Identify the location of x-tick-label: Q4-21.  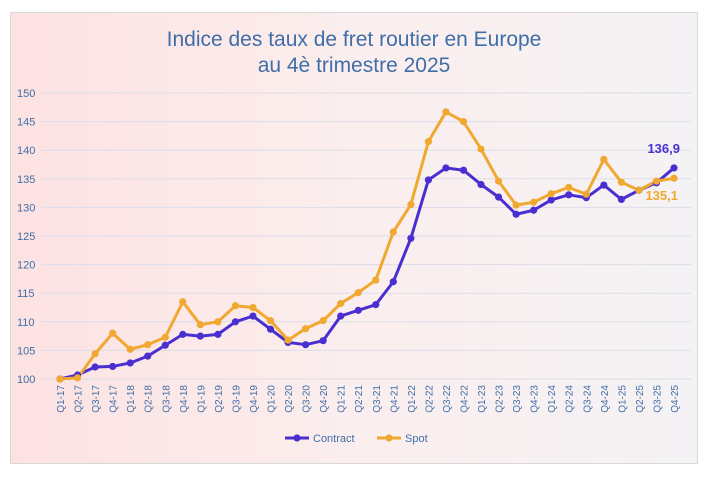
(394, 399).